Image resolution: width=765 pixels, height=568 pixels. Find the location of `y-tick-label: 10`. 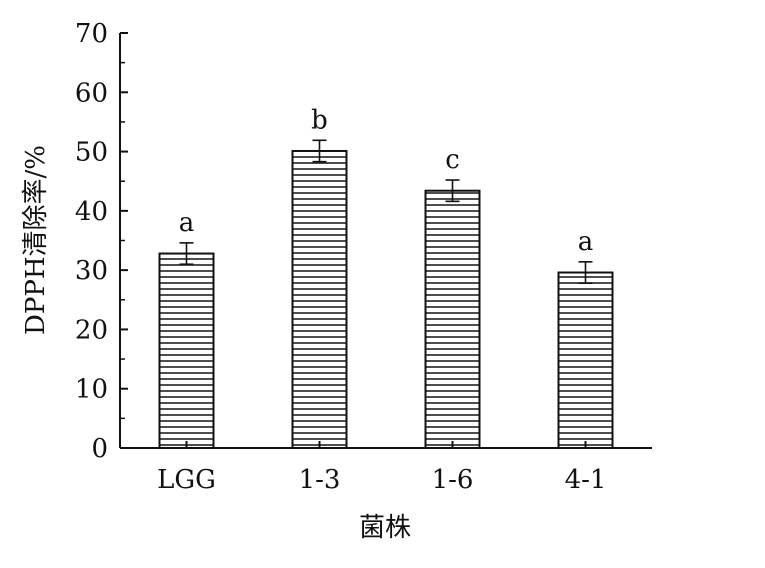

y-tick-label: 10 is located at coordinates (91, 390).